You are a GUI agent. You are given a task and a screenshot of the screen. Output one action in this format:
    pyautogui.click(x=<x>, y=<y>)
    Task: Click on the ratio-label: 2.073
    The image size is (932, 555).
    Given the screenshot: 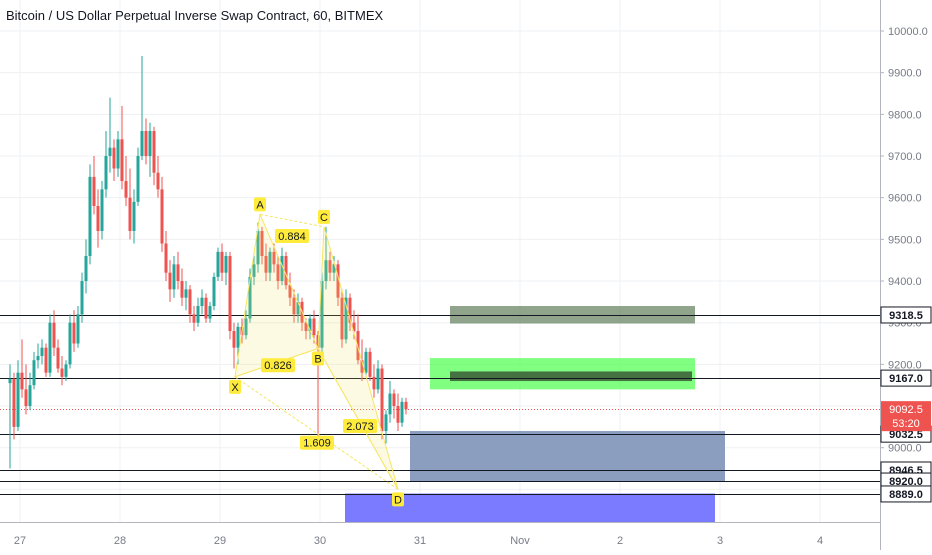 What is the action you would take?
    pyautogui.click(x=360, y=427)
    